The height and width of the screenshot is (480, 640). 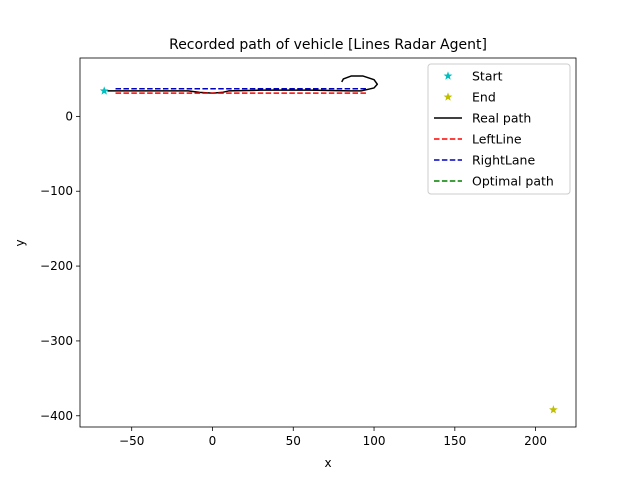 I want to click on legend-box, so click(x=499, y=129).